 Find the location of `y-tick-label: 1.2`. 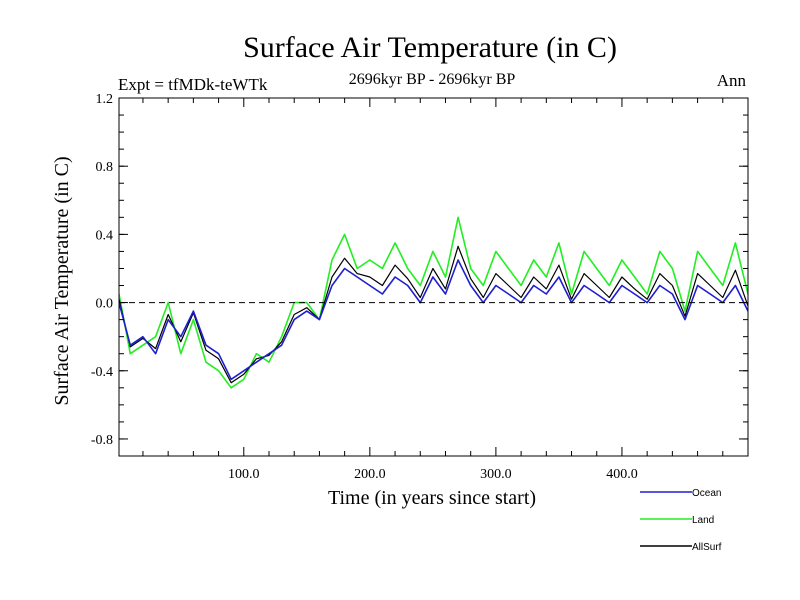

y-tick-label: 1.2 is located at coordinates (105, 99).